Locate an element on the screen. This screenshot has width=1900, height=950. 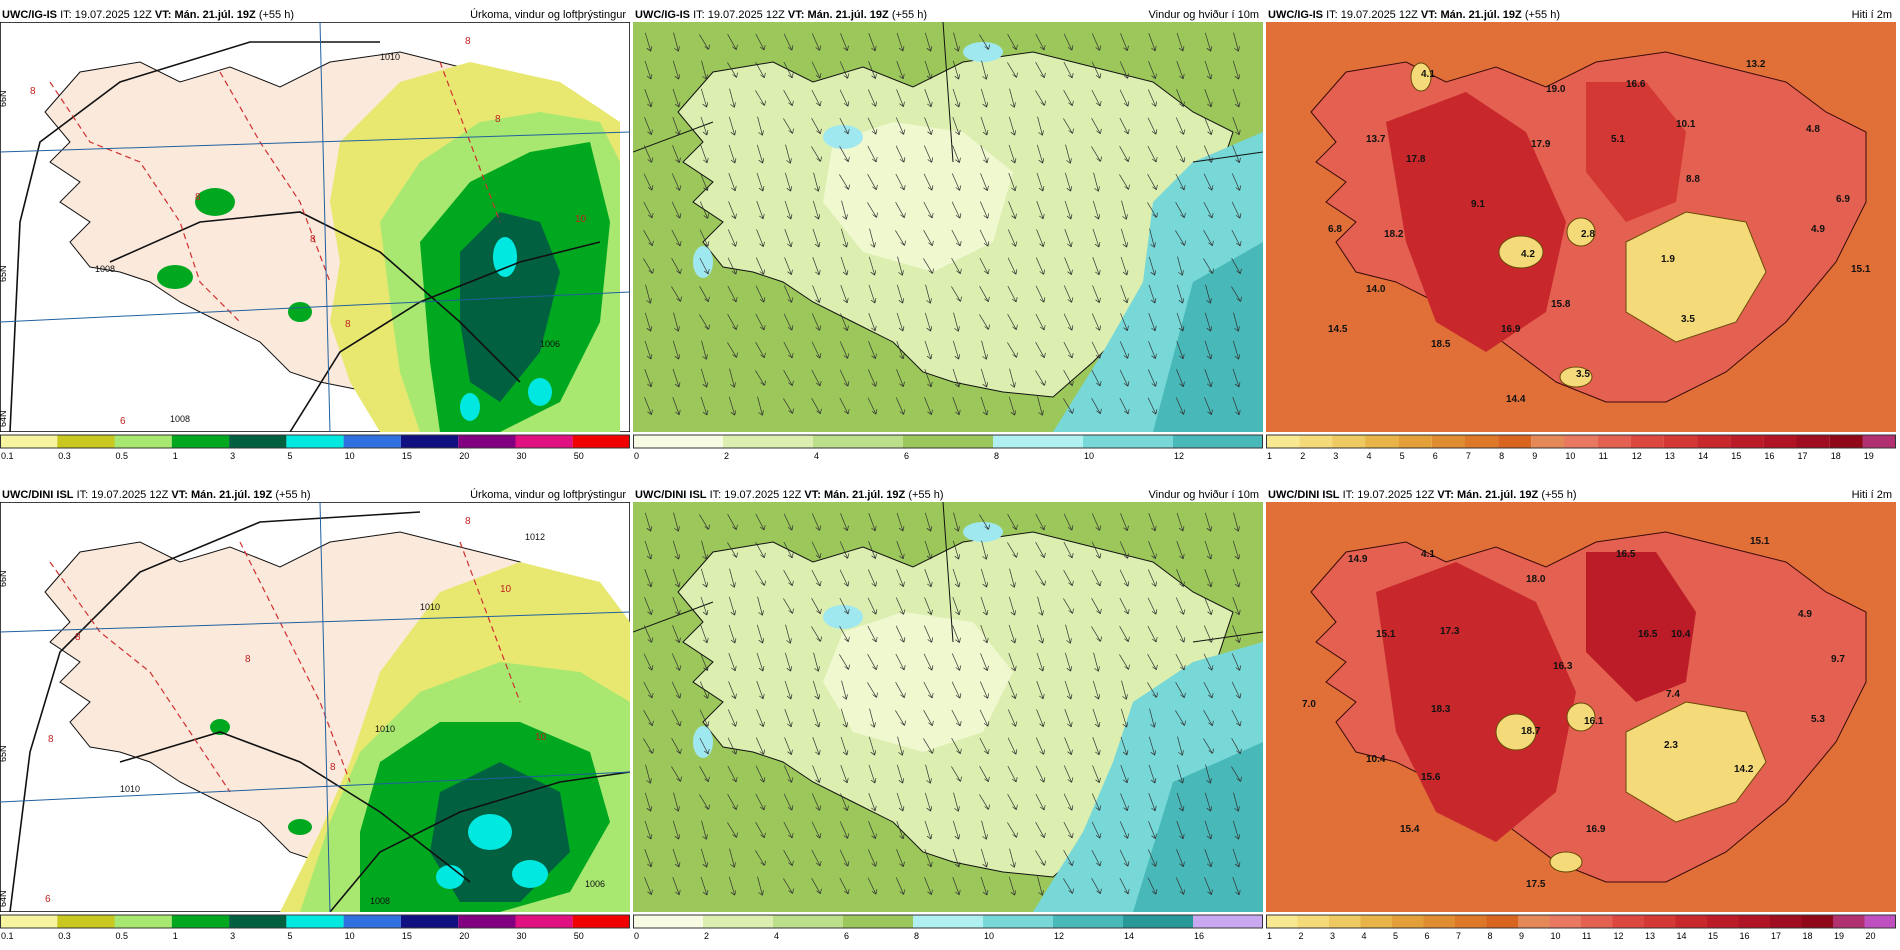
colorbar-label: 5 is located at coordinates (1395, 936).